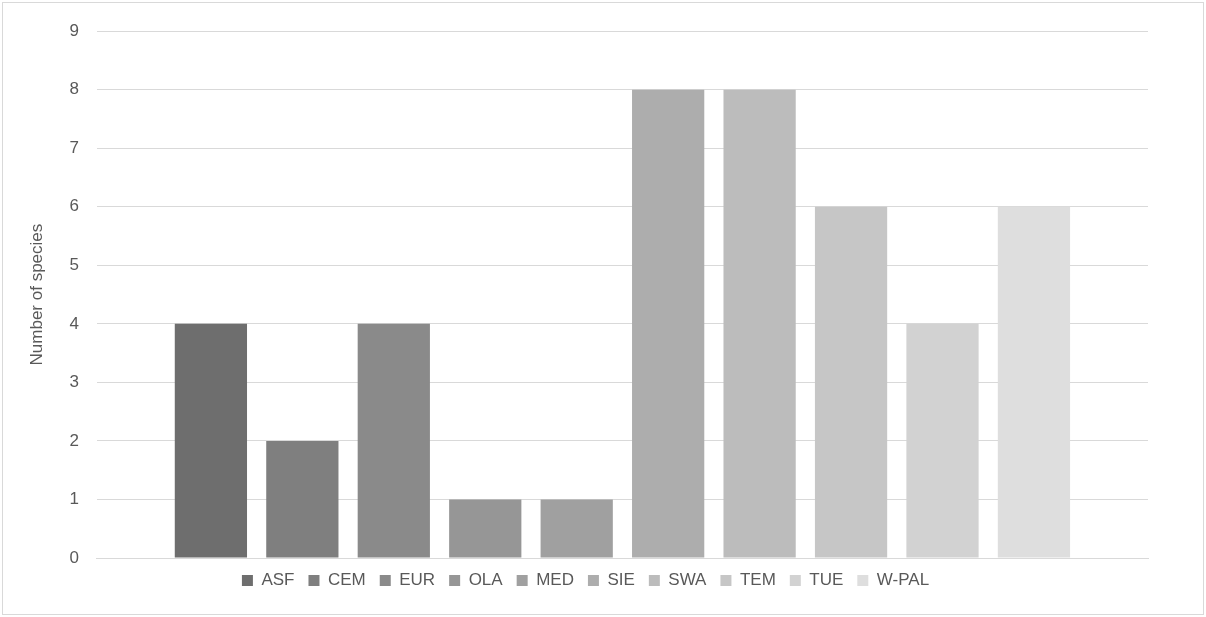  Describe the element at coordinates (74, 265) in the screenshot. I see `y-tick-label: 5` at that location.